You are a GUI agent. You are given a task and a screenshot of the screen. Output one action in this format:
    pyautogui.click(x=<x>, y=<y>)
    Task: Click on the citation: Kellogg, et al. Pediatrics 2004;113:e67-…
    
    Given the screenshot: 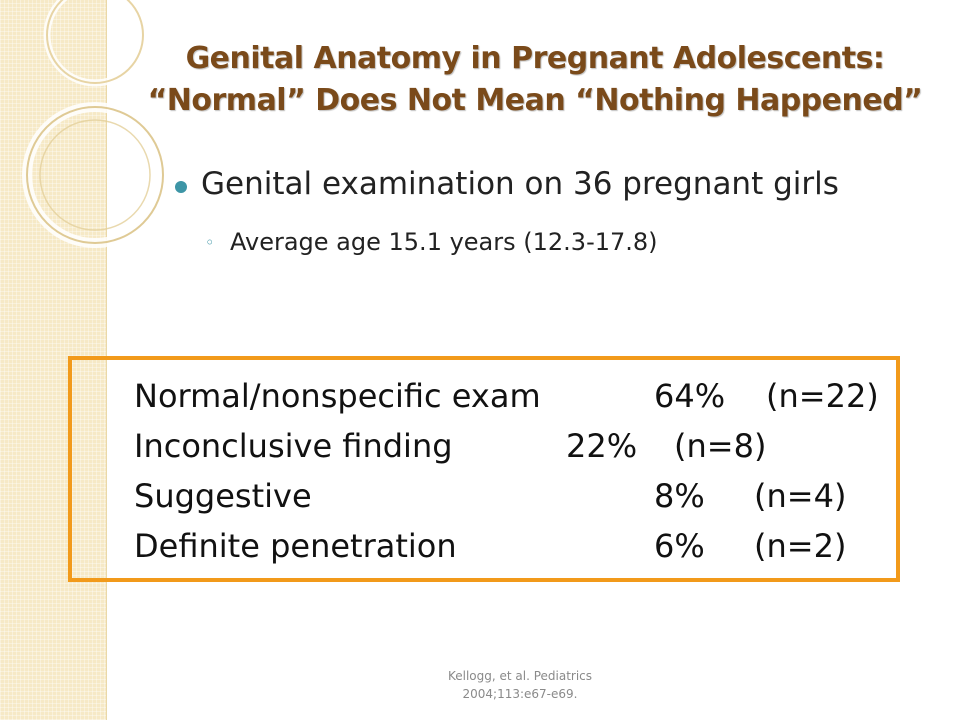 What is the action you would take?
    pyautogui.click(x=520, y=685)
    